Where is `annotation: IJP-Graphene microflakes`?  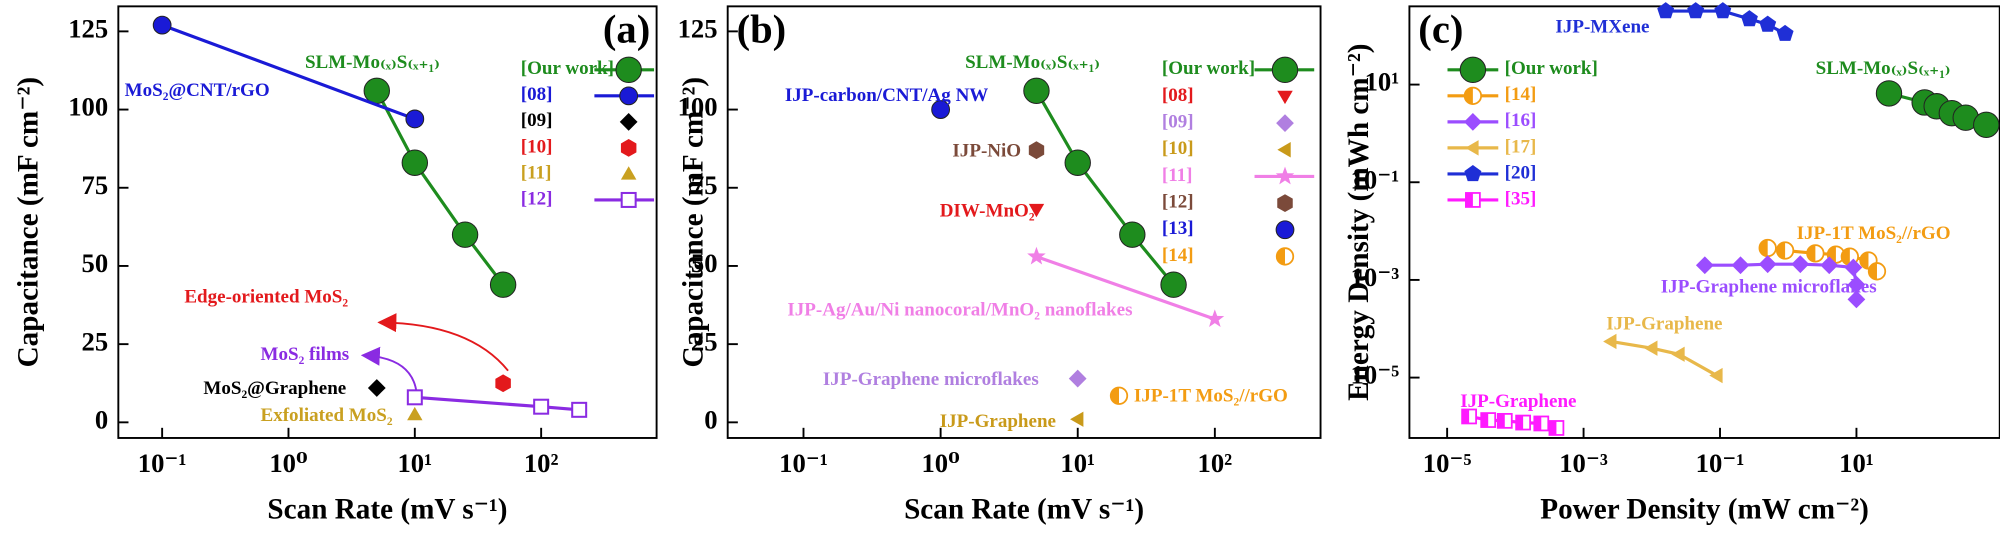
annotation: IJP-Graphene microflakes is located at coordinates (931, 379).